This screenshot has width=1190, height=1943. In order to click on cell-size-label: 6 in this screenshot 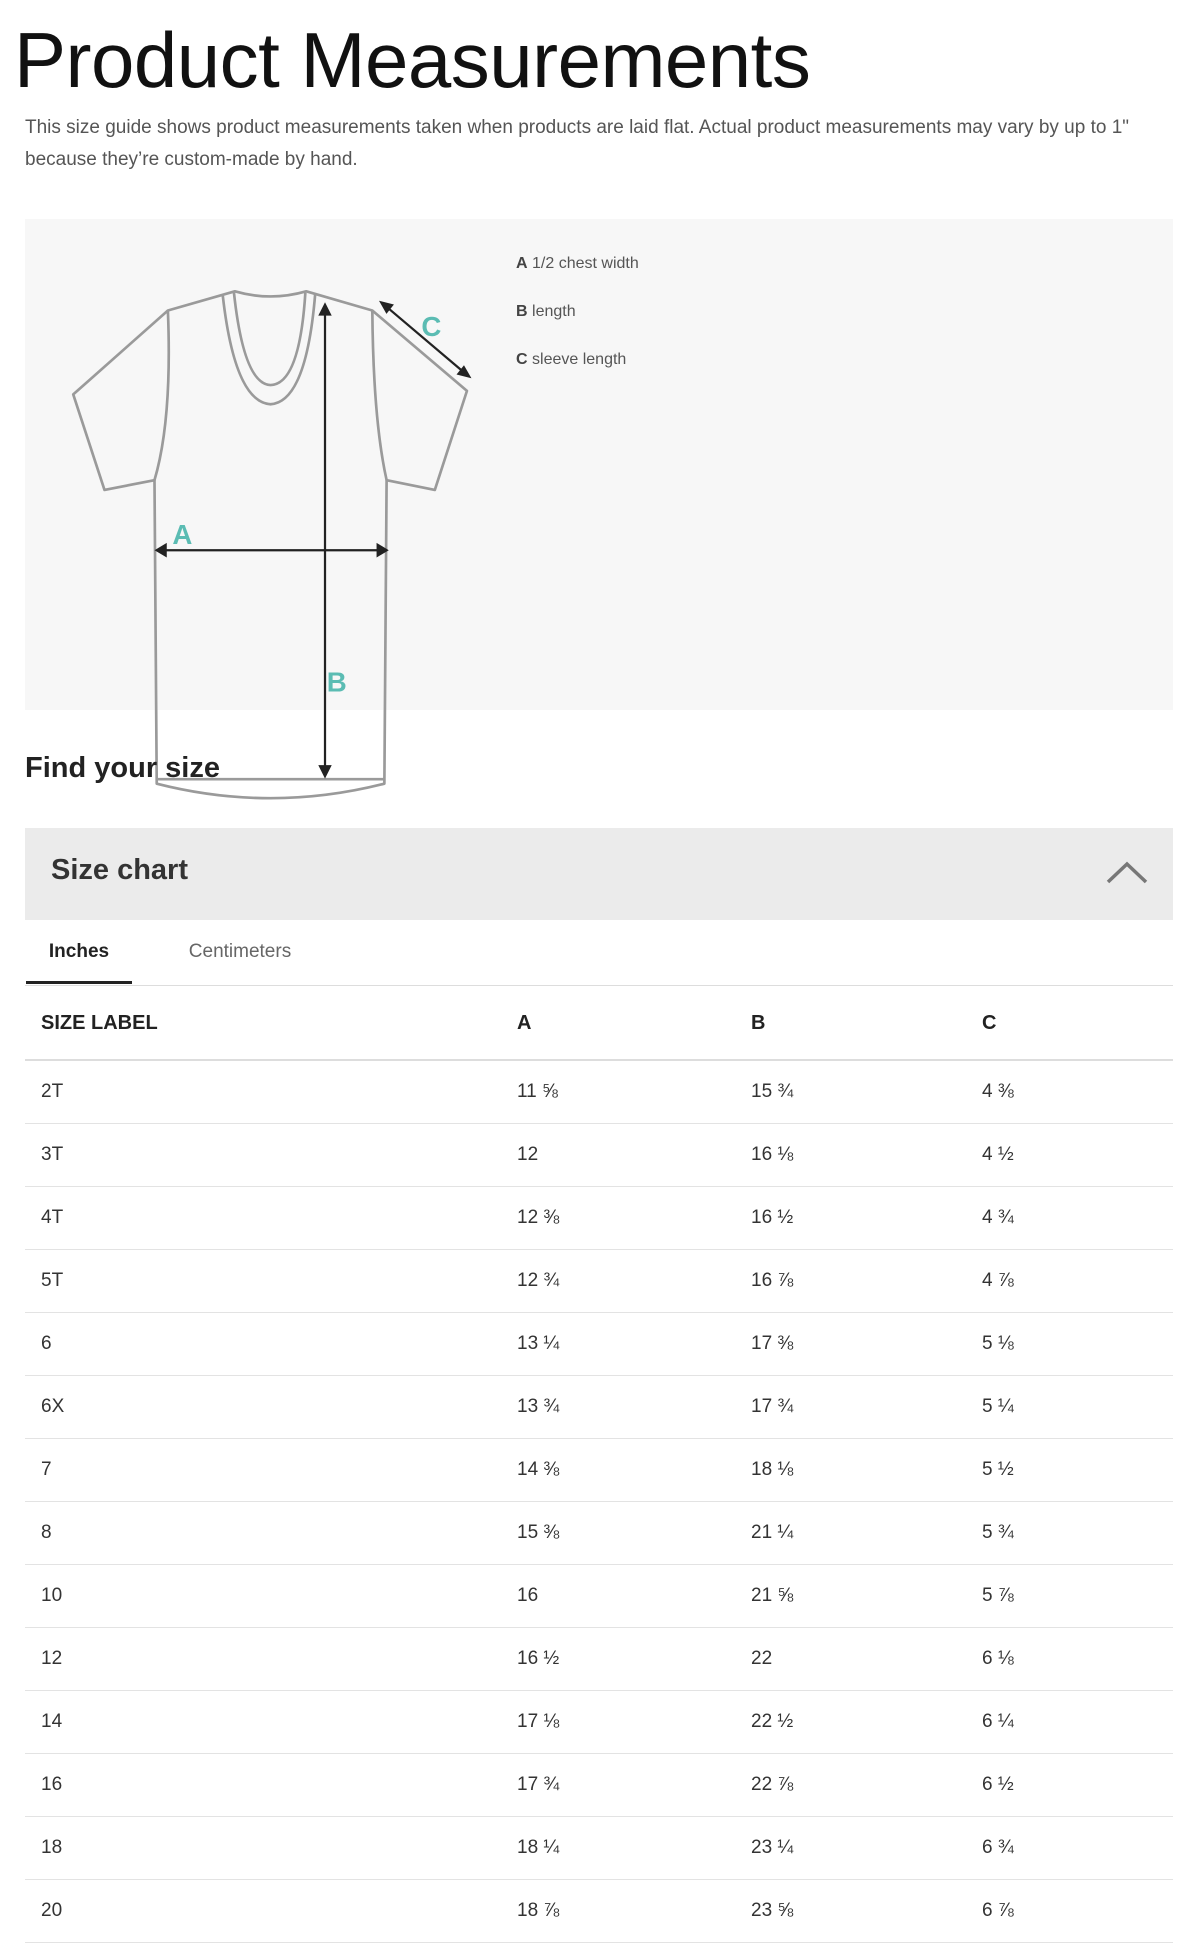, I will do `click(271, 1344)`.